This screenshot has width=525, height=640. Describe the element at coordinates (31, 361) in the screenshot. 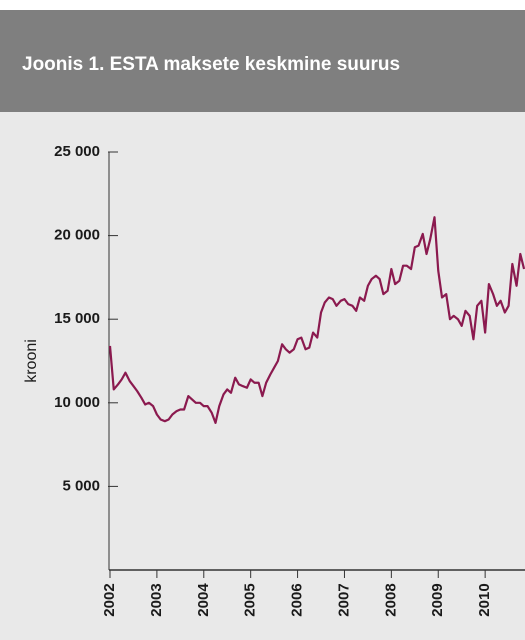

I see `y-axis-label: krooni` at that location.